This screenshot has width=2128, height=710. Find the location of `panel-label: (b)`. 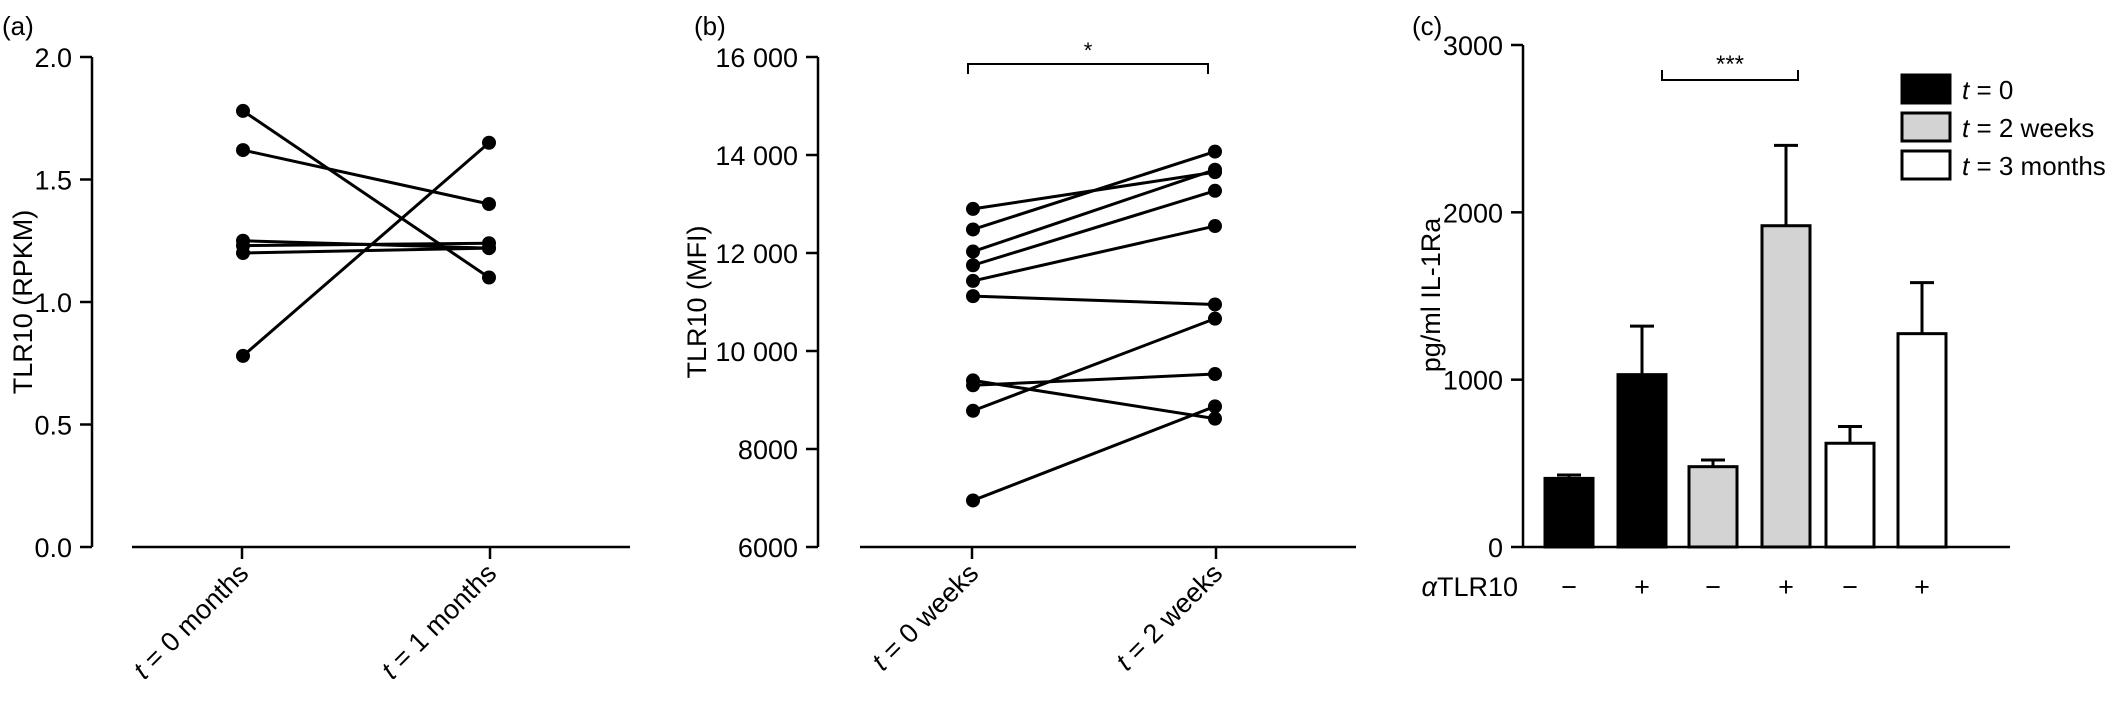

panel-label: (b) is located at coordinates (710, 26).